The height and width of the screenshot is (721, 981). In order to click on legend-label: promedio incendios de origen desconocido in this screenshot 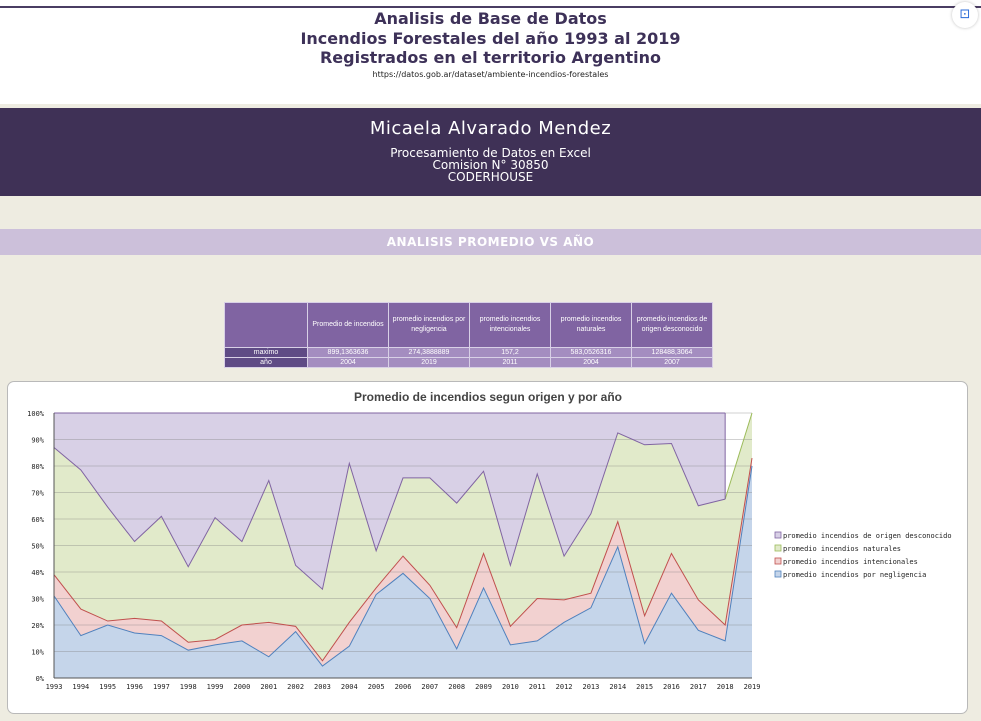, I will do `click(867, 536)`.